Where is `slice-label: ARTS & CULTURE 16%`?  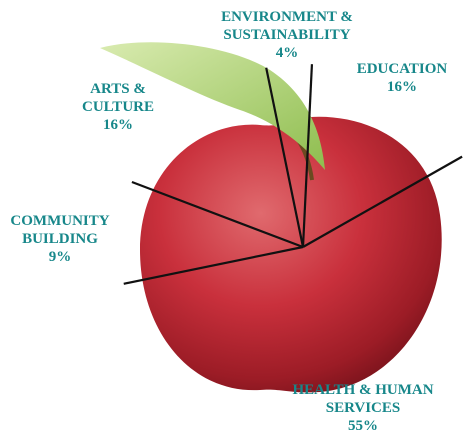 slice-label: ARTS & CULTURE 16% is located at coordinates (118, 107).